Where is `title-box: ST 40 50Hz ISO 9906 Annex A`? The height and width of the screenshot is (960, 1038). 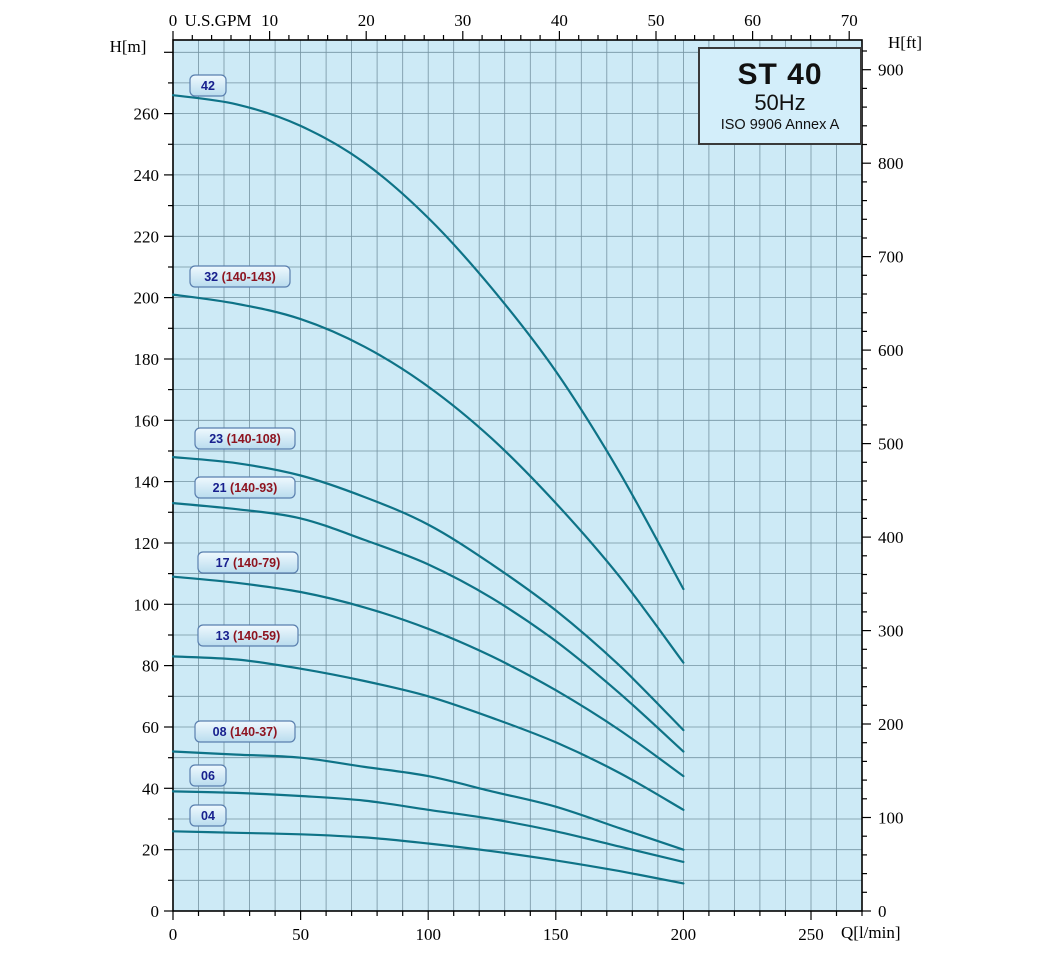
title-box: ST 40 50Hz ISO 9906 Annex A is located at coordinates (780, 96).